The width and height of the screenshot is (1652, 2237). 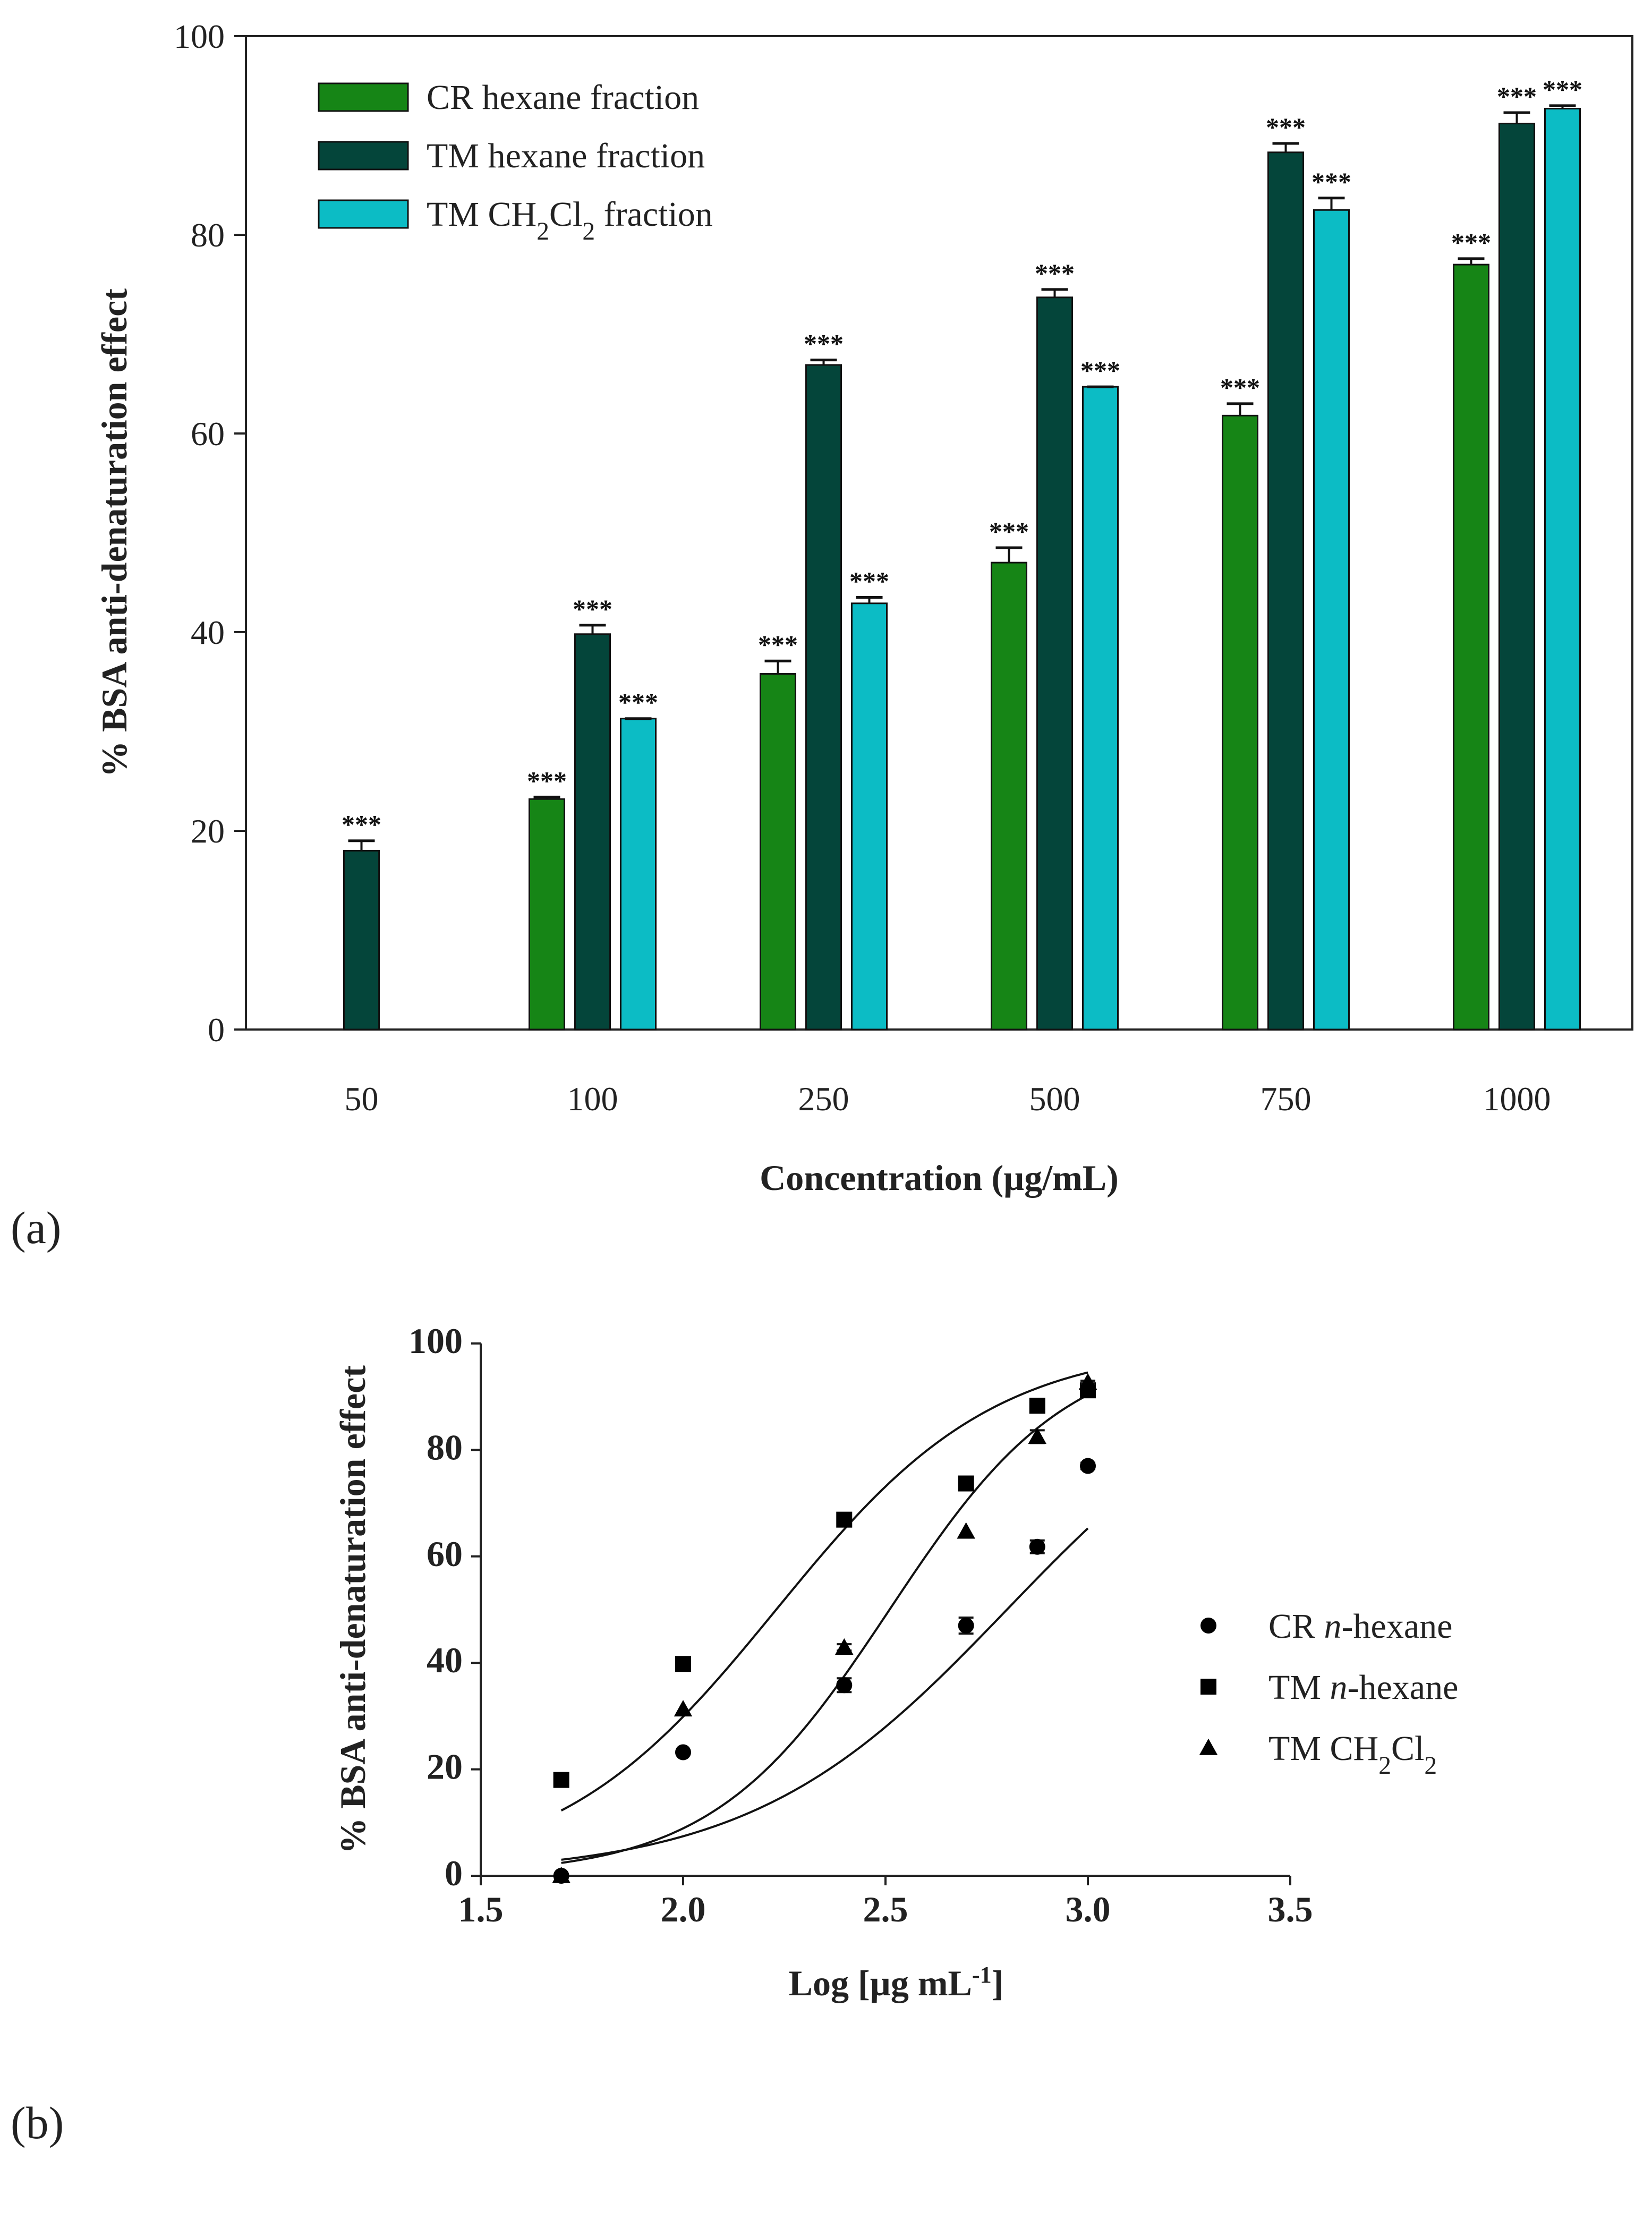 I want to click on x-tick-label: 3.5, so click(x=1290, y=1909).